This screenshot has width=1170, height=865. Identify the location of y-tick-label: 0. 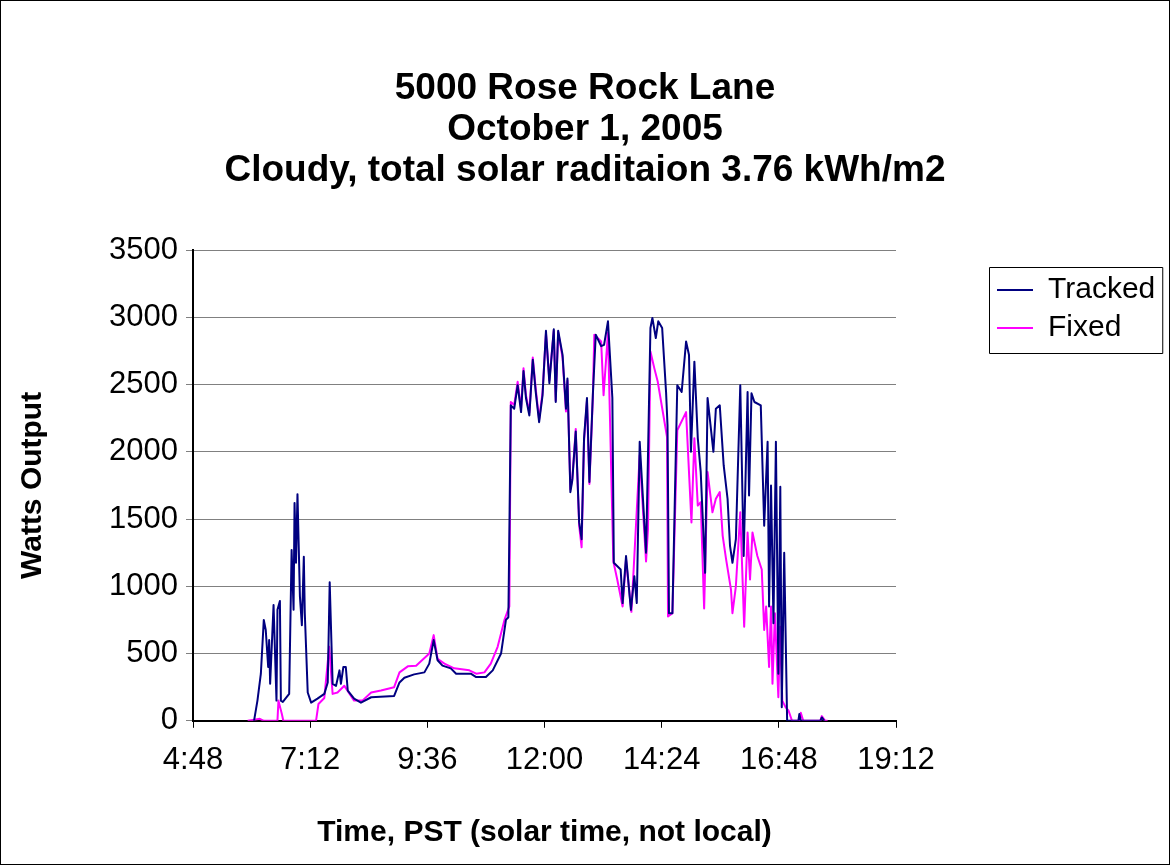
(169, 719).